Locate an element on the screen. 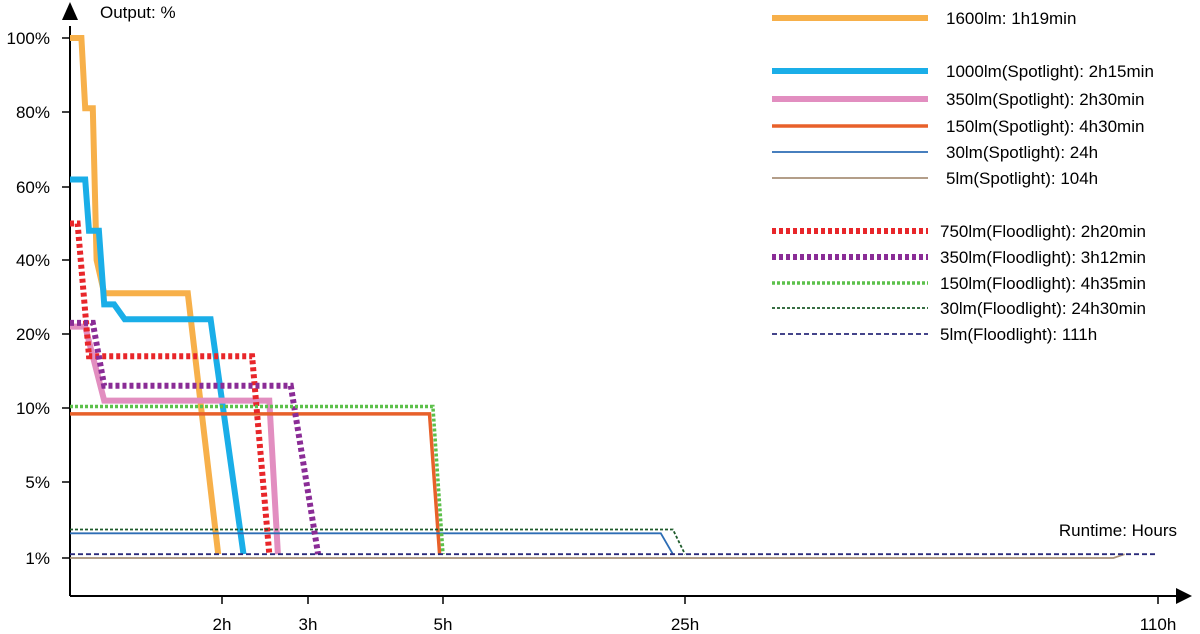 Image resolution: width=1200 pixels, height=634 pixels. legend-label: 150lm(Spotlight): 4h30min is located at coordinates (1045, 126).